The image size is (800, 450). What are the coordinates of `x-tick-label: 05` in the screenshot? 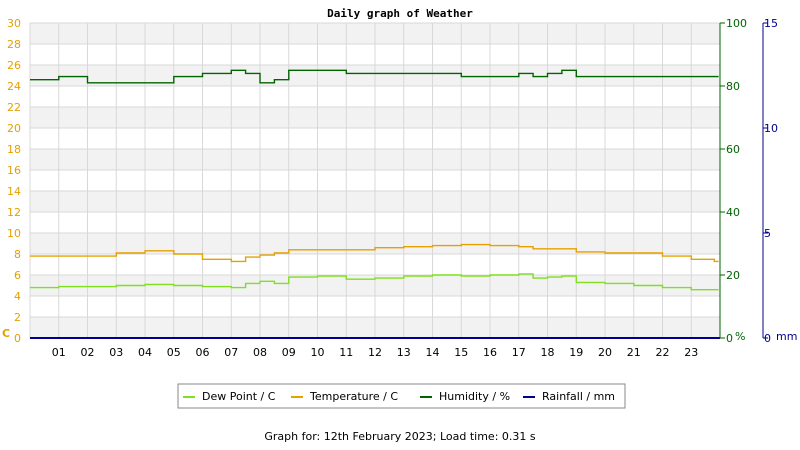 It's located at (174, 352).